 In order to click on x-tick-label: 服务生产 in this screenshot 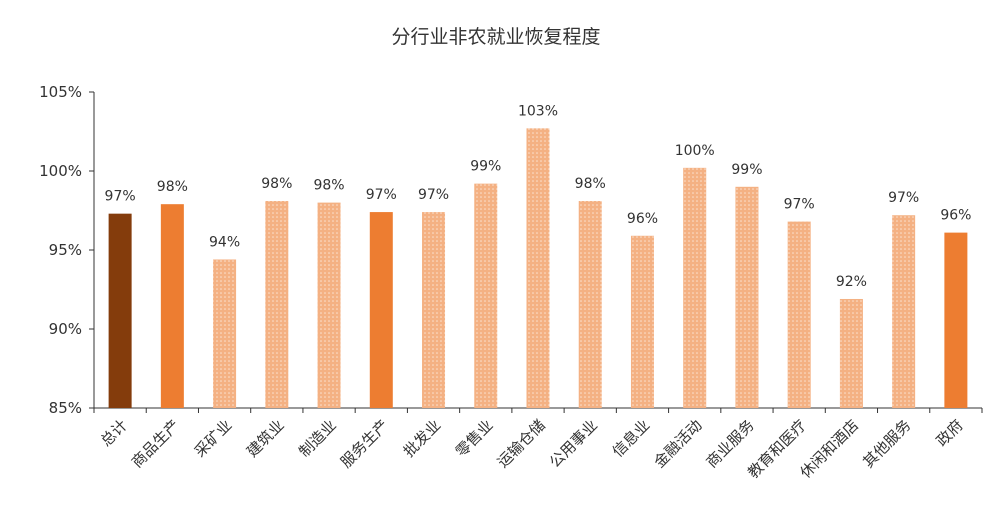, I will do `click(364, 443)`.